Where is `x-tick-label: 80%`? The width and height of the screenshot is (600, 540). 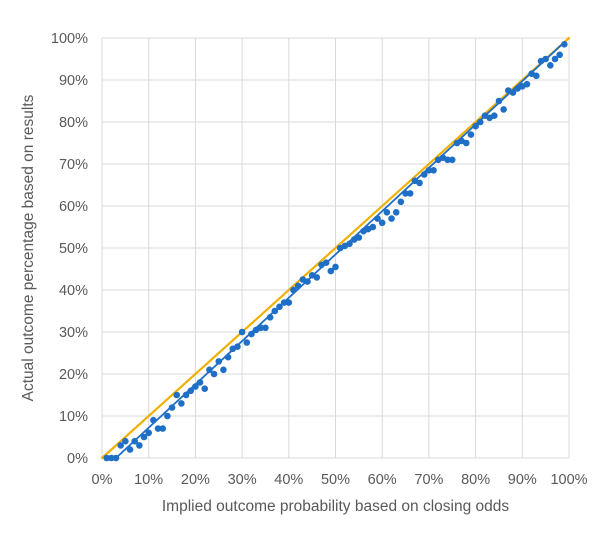 x-tick-label: 80% is located at coordinates (475, 480).